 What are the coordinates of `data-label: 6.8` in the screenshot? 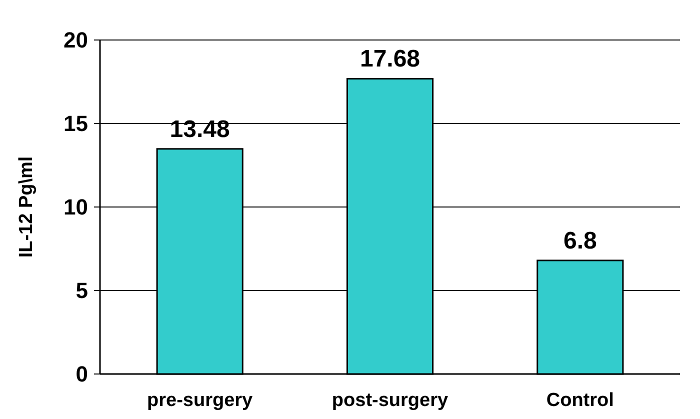 It's located at (580, 240).